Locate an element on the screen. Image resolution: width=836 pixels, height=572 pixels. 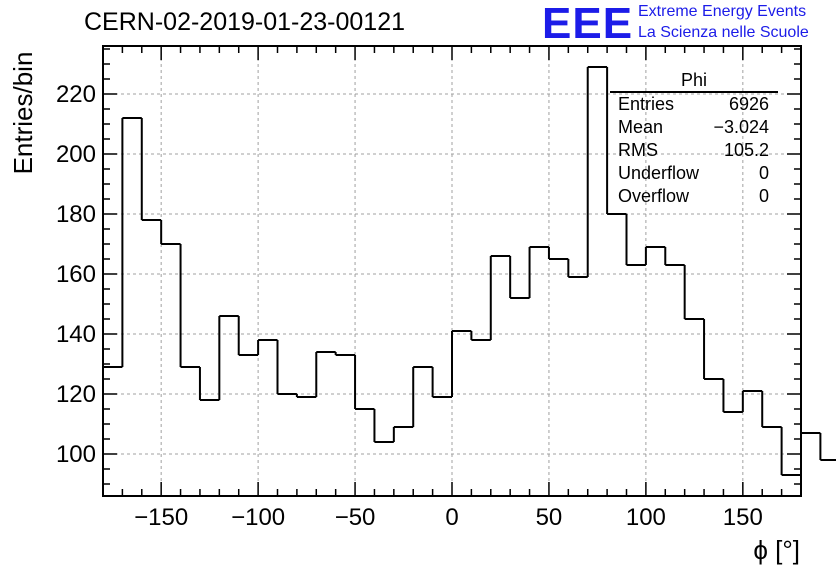
stats-row-value: −3.024 is located at coordinates (741, 127).